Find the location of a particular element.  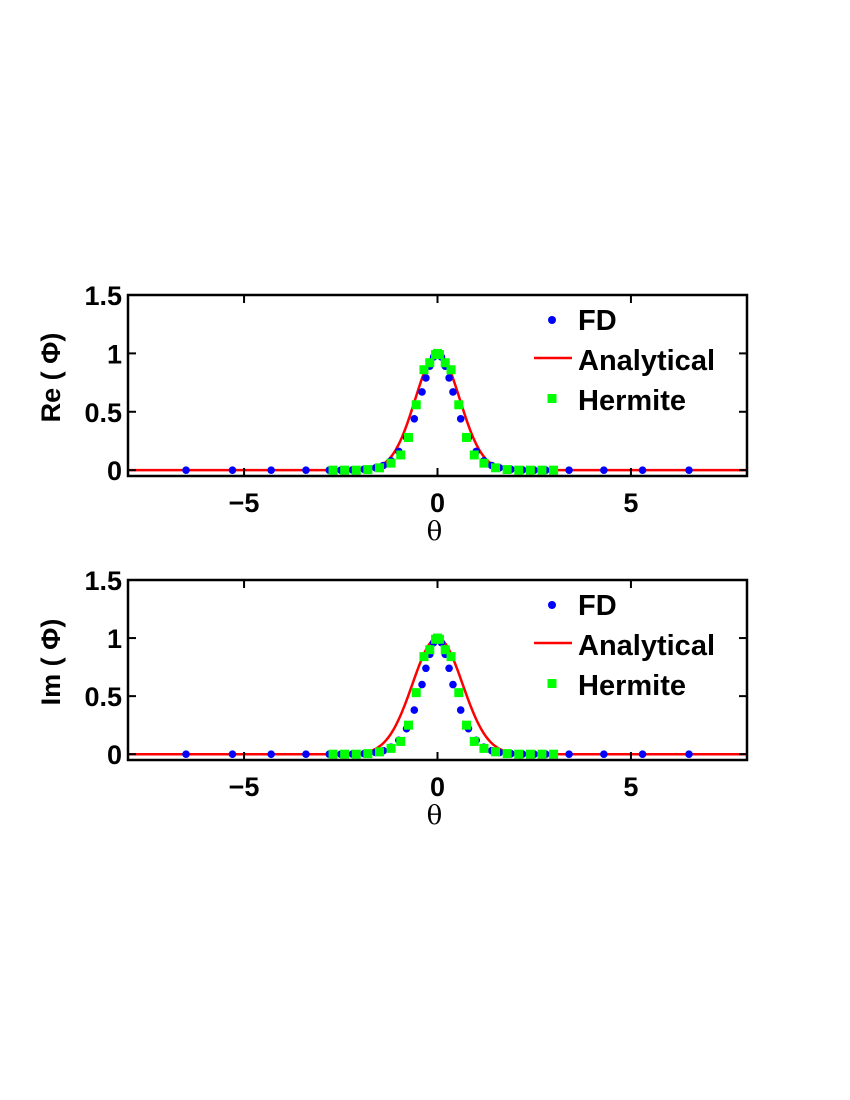

y-tick-label: 1.5 is located at coordinates (103, 581).